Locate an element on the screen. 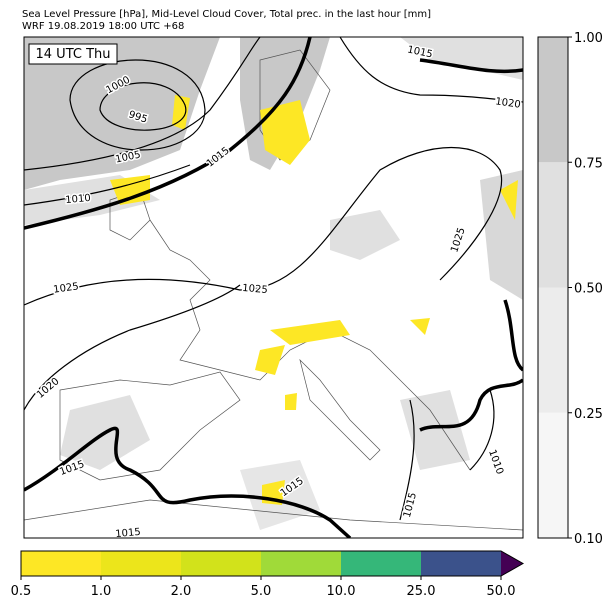  colorbar-label: 0.75 is located at coordinates (588, 163).